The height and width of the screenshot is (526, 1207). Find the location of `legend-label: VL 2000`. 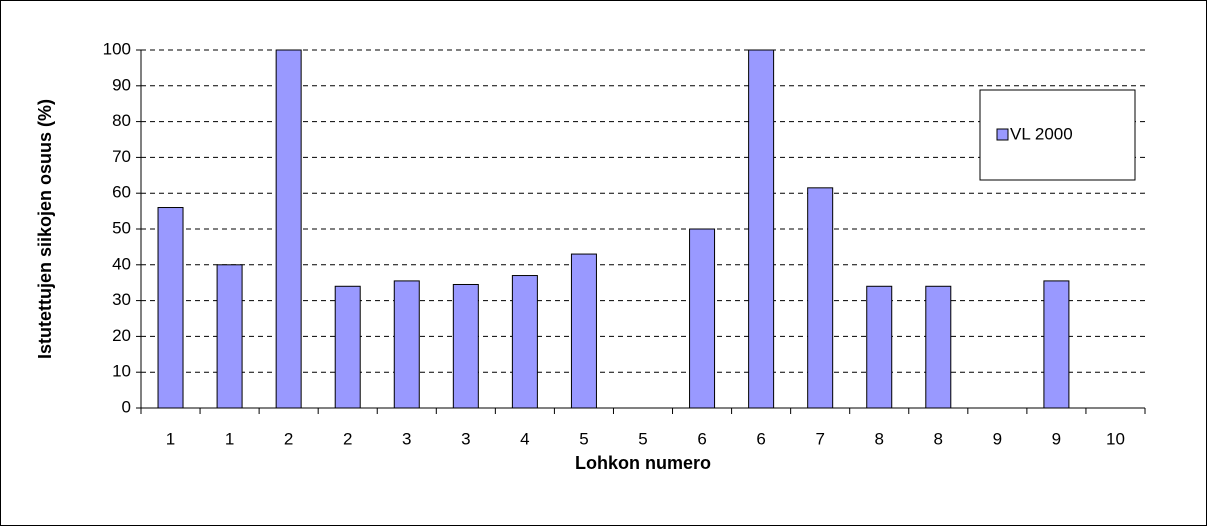

legend-label: VL 2000 is located at coordinates (1041, 133).